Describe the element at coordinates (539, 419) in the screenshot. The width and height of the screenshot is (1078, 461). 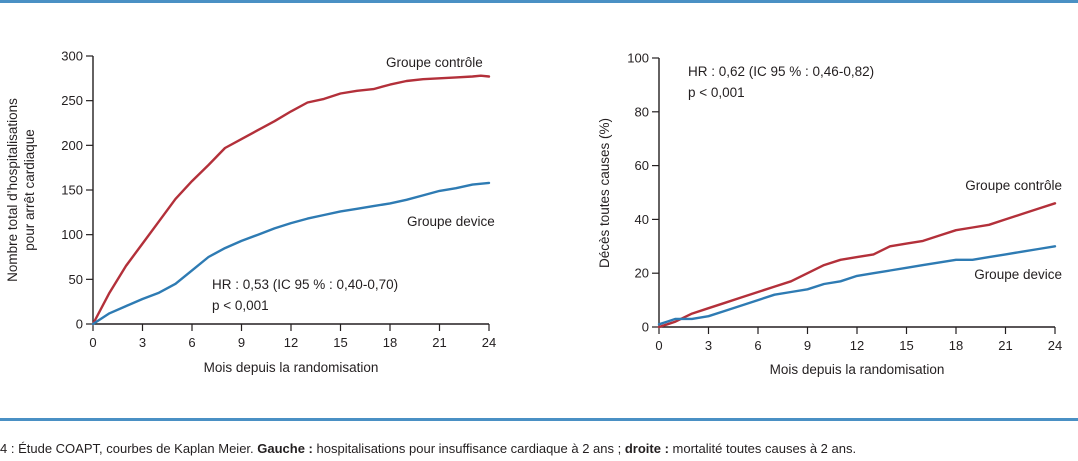
I see `bottom-divider` at that location.